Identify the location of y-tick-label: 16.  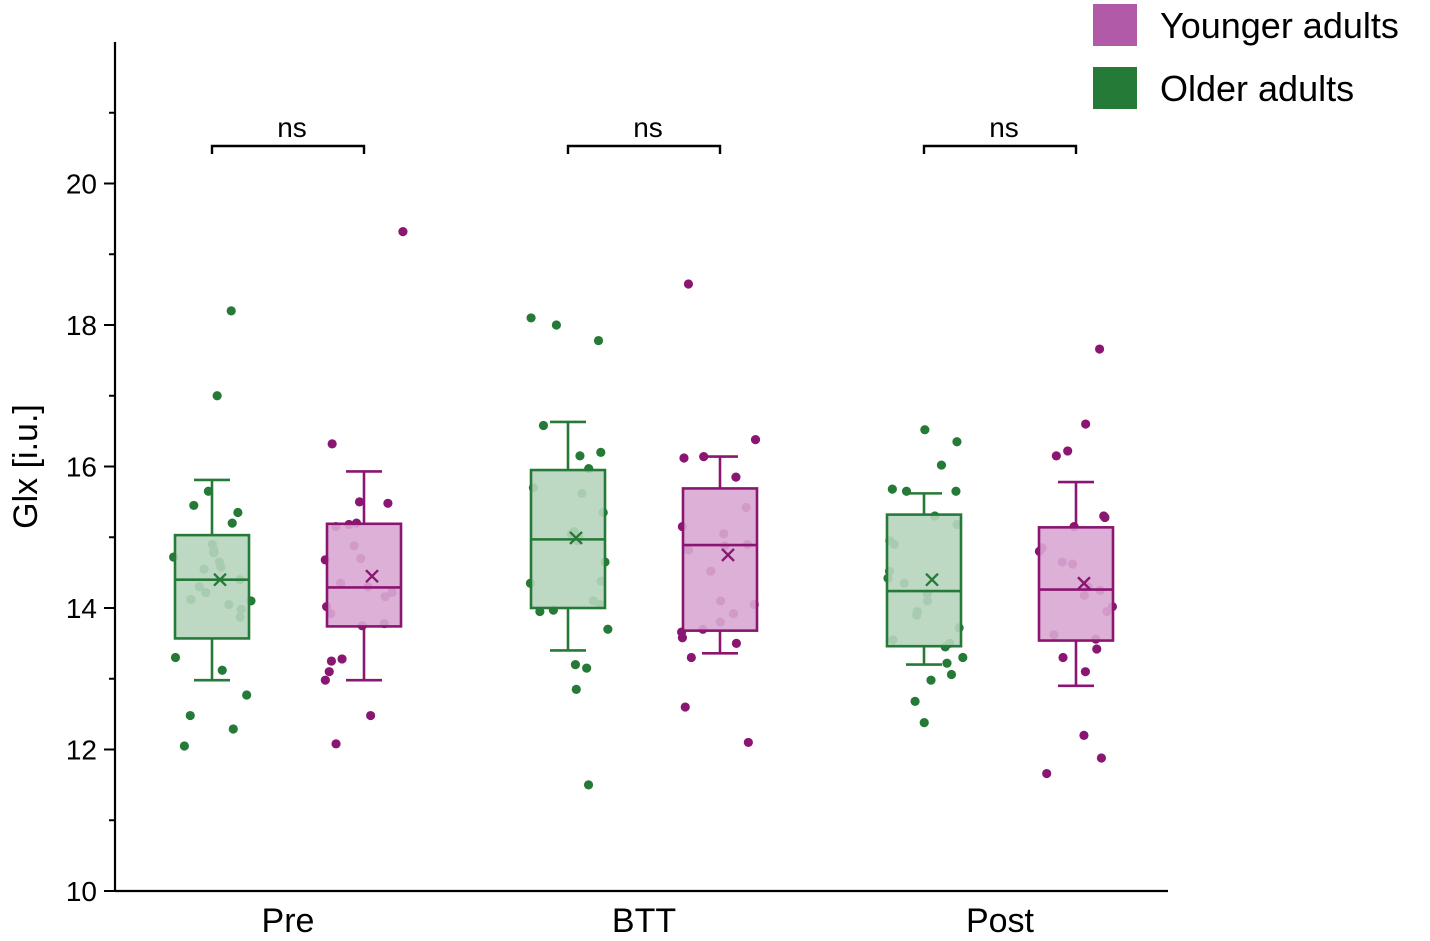
(81, 467).